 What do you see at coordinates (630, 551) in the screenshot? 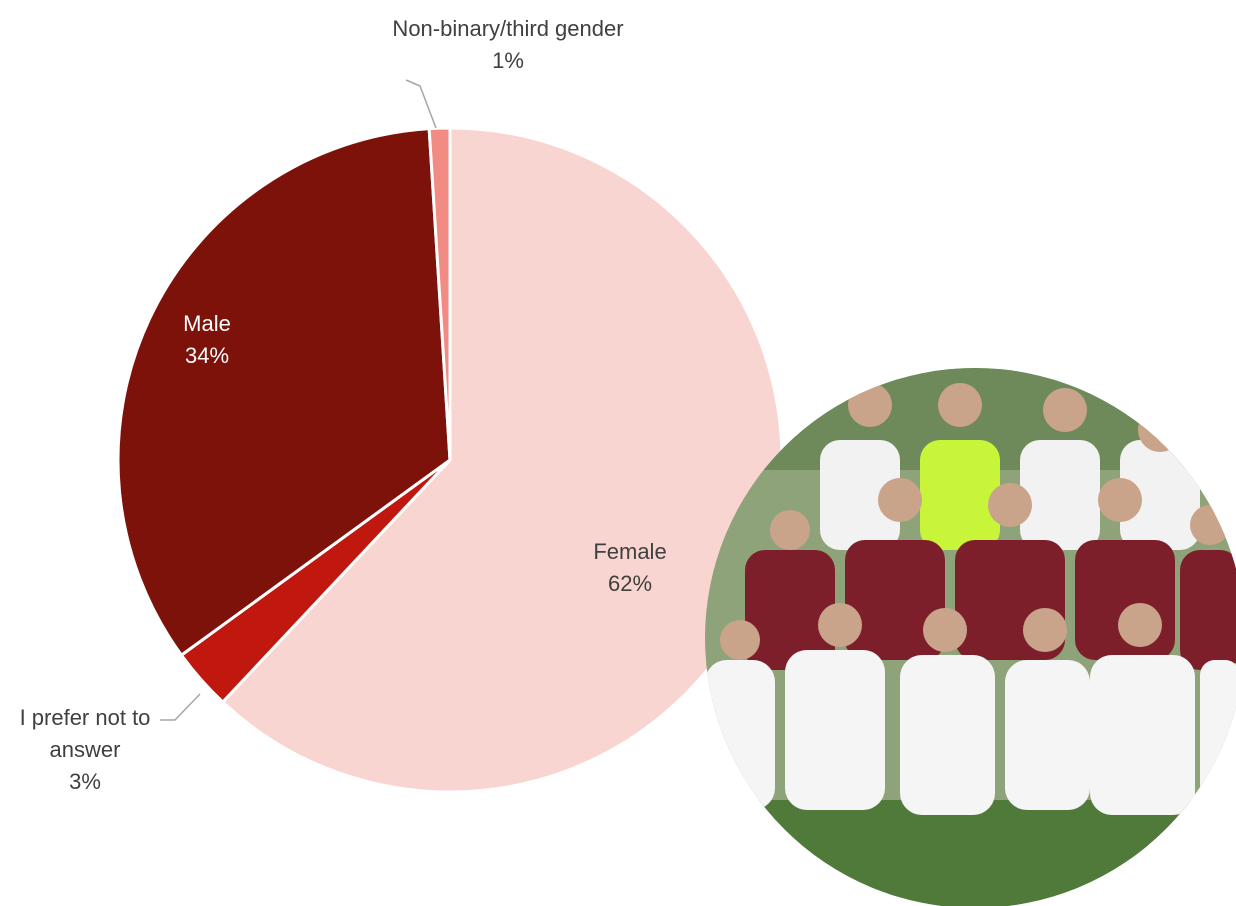
I see `category-label: Female` at bounding box center [630, 551].